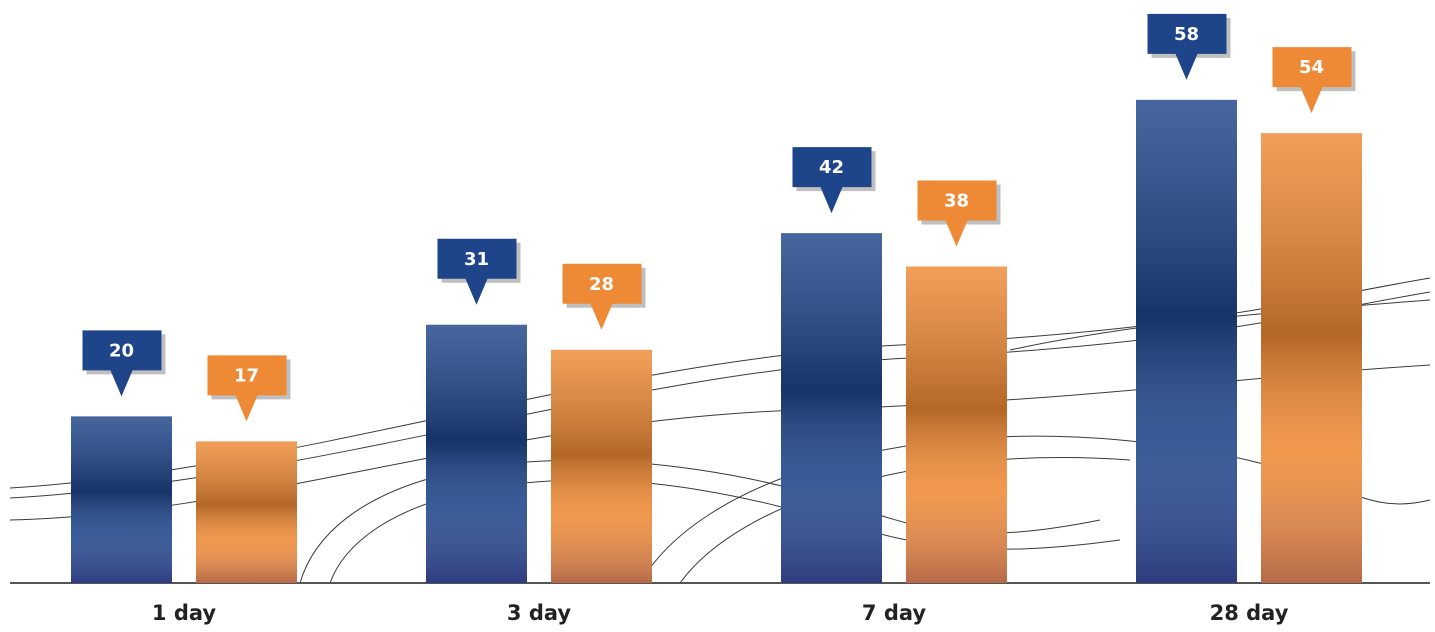 The image size is (1435, 632). Describe the element at coordinates (601, 284) in the screenshot. I see `value-label: 28` at that location.